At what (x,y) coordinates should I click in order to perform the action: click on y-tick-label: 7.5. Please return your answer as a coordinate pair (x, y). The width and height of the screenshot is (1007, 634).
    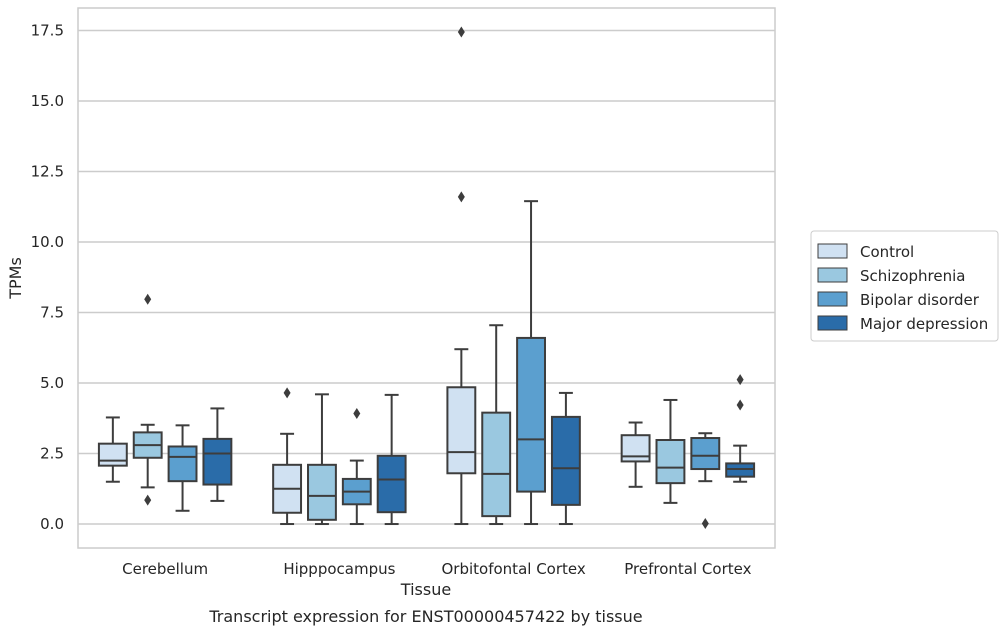
    Looking at the image, I should click on (52, 313).